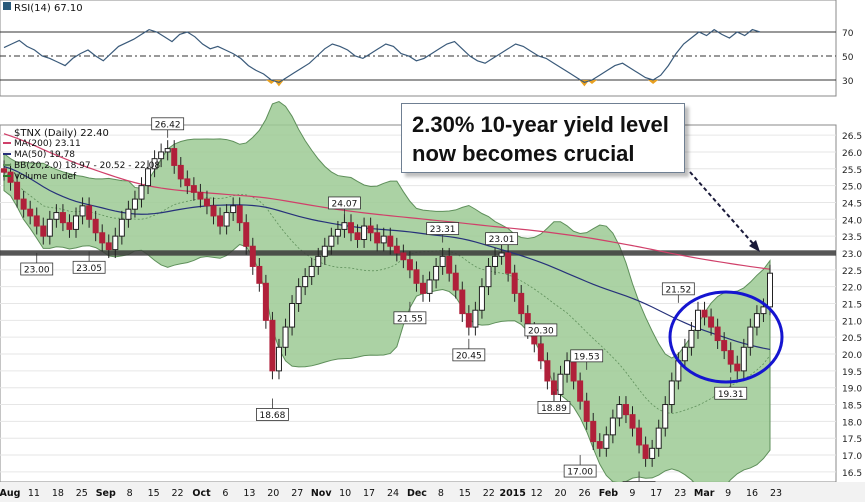 The image size is (865, 502). What do you see at coordinates (852, 322) in the screenshot?
I see `y-tick-label: 21.0` at bounding box center [852, 322].